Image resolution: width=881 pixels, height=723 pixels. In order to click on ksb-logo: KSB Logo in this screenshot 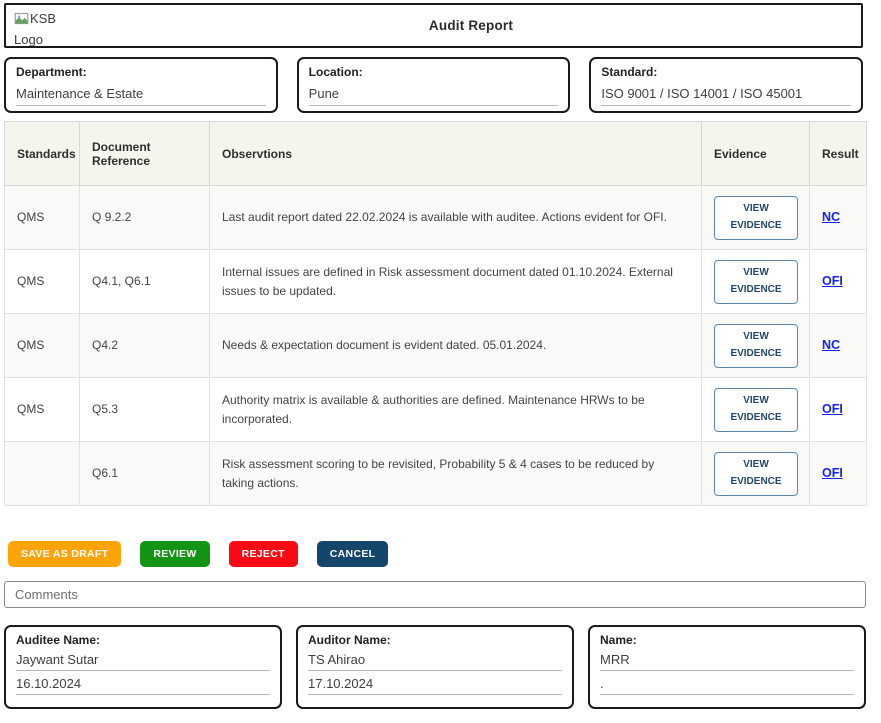, I will do `click(49, 27)`.